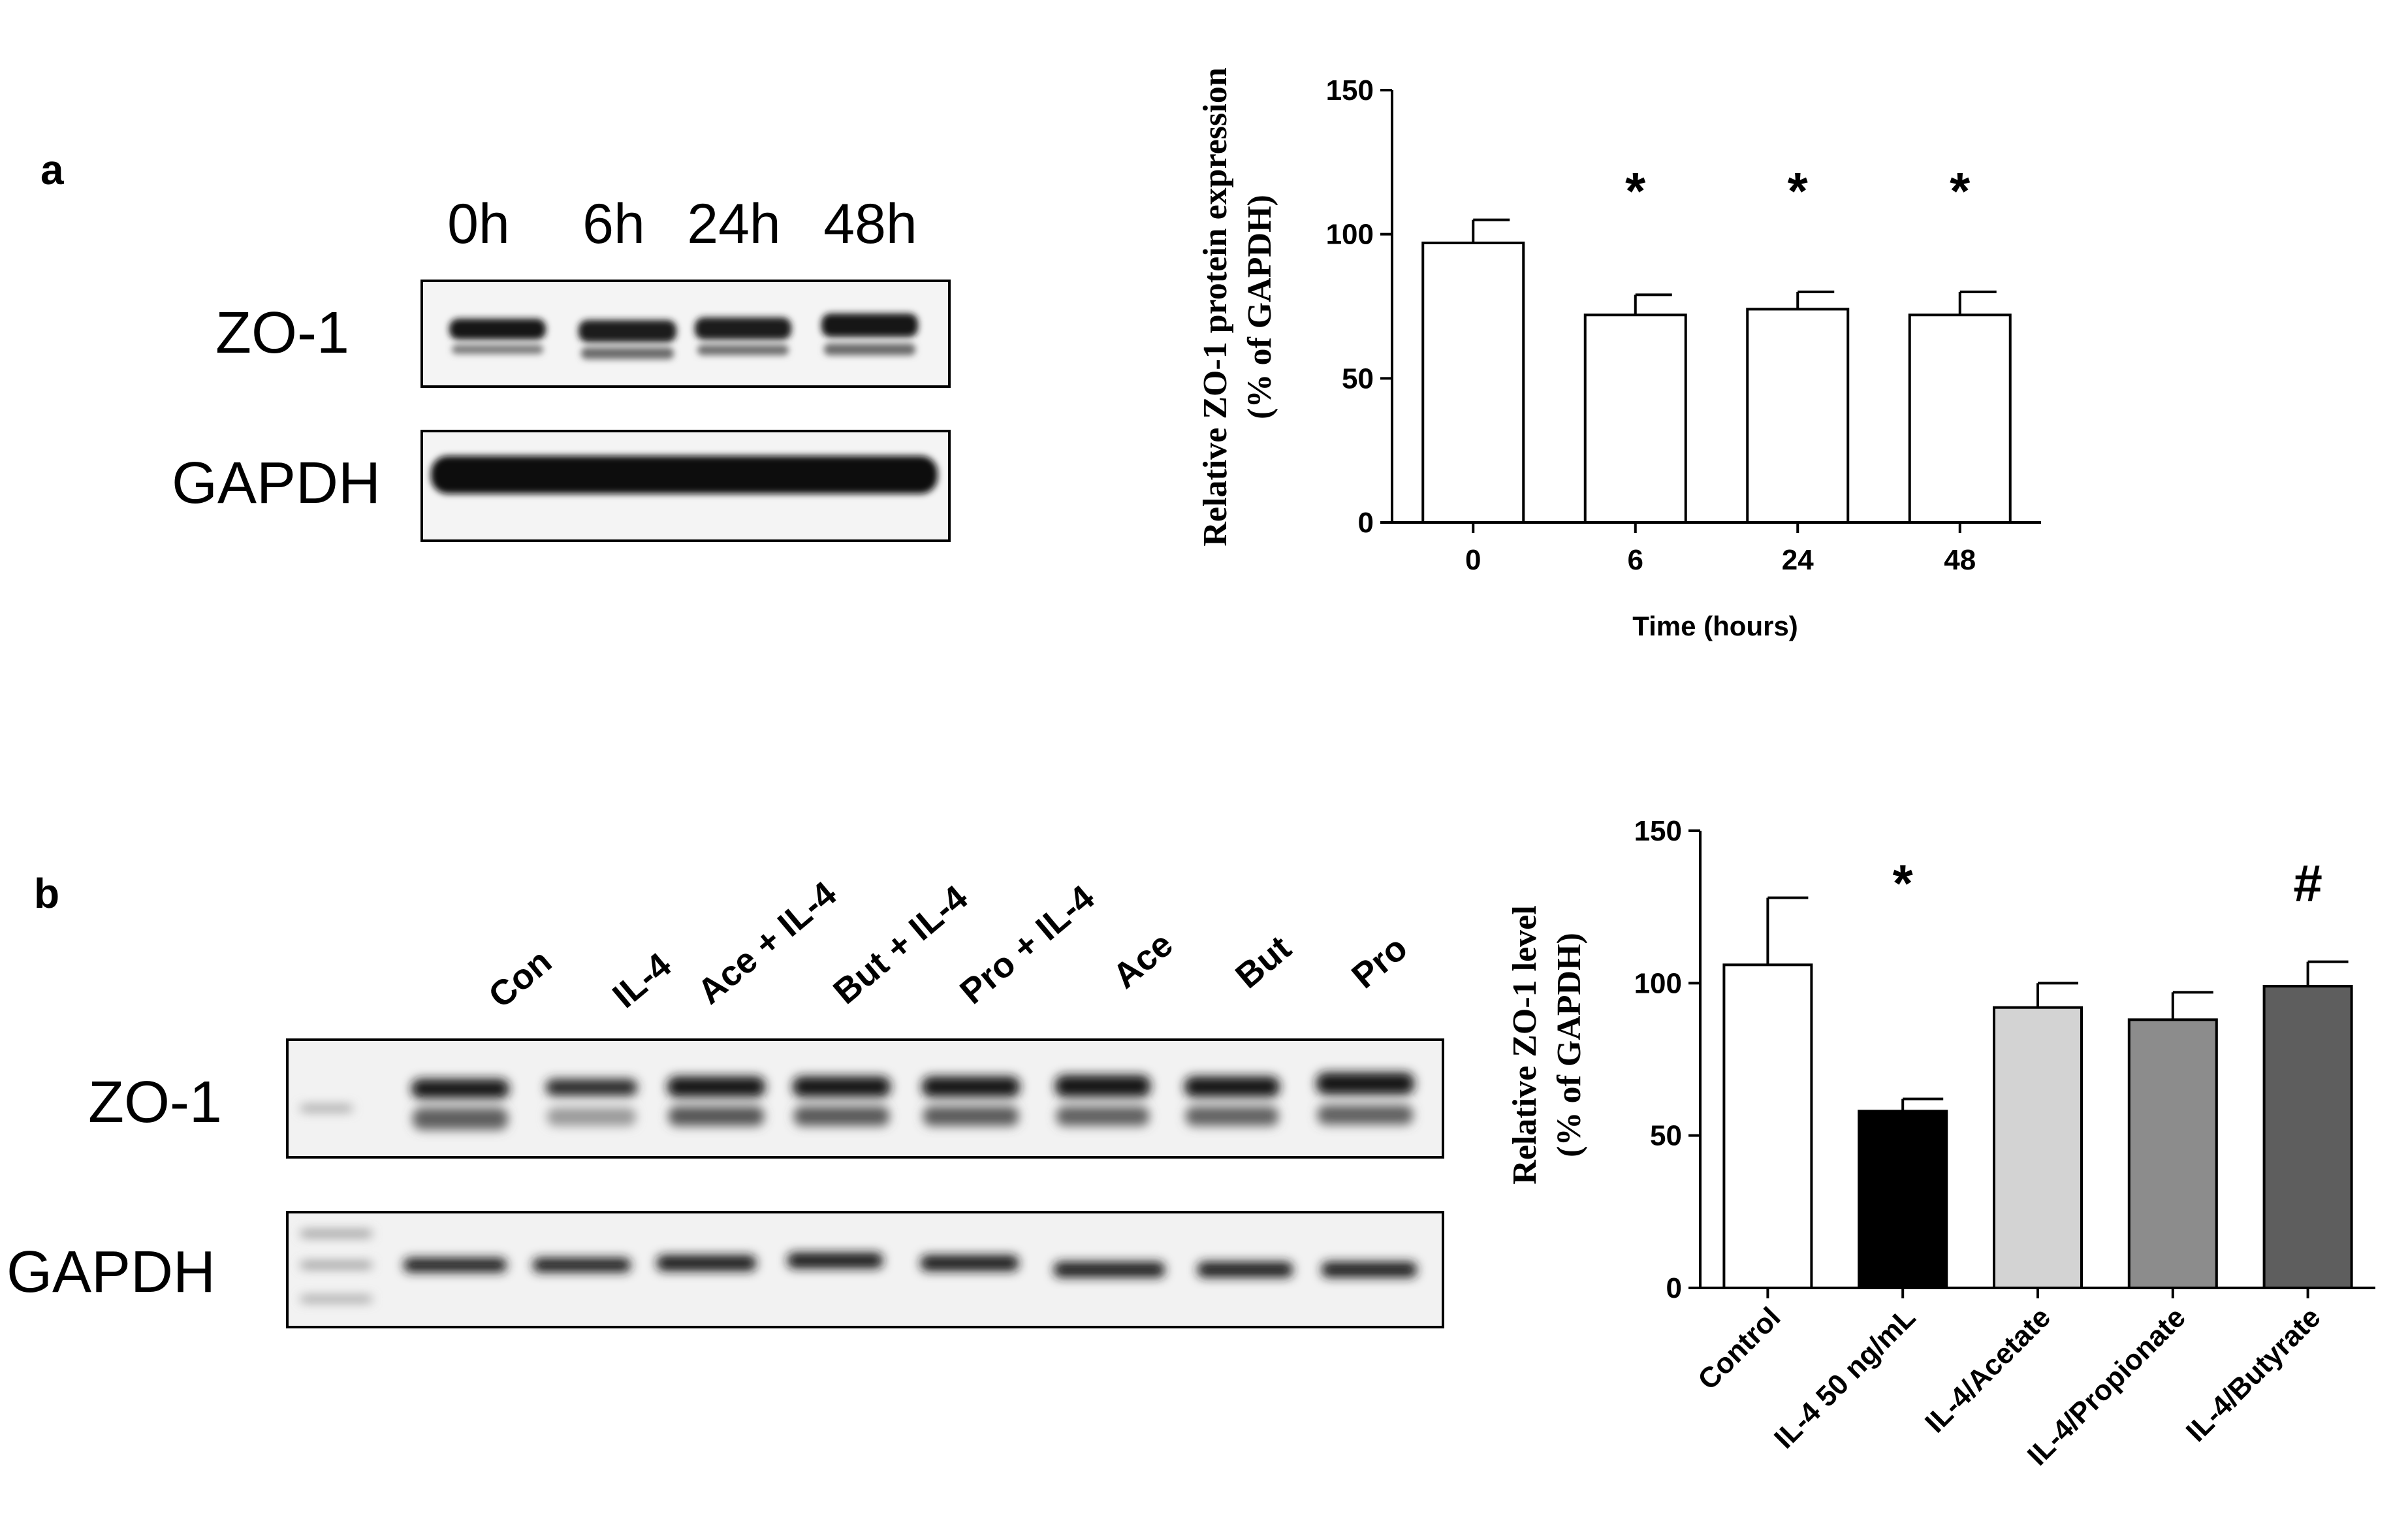  I want to click on chart-a-ticks: 0 50 100 150 0 6 * 24 * 48 *, so click(1651, 325).